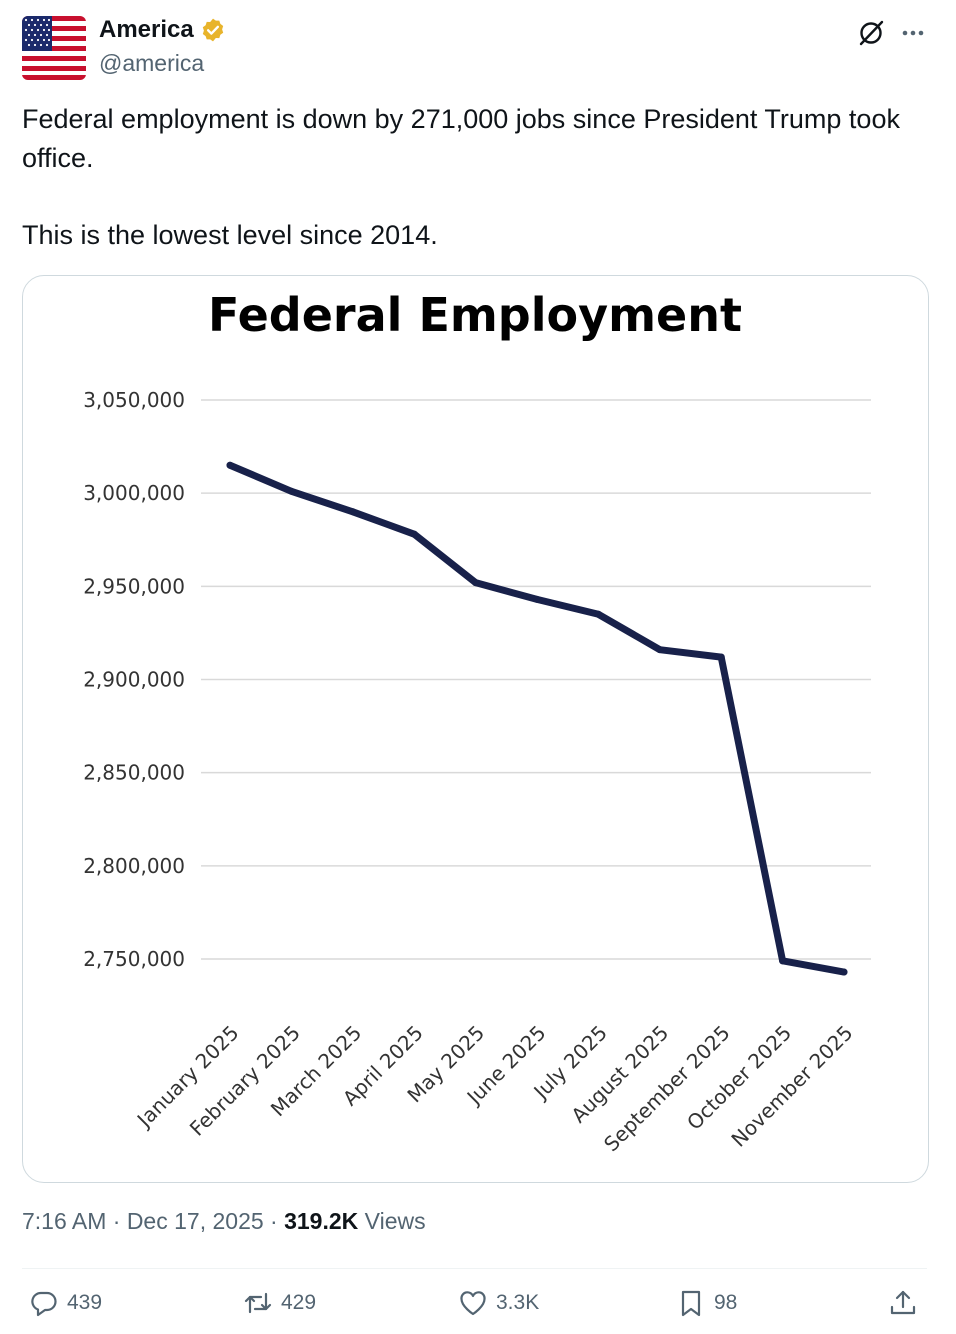 The width and height of the screenshot is (956, 1334). I want to click on post-timestamp: 7:16 AM · Dec 17, 2025 ·, so click(153, 1221).